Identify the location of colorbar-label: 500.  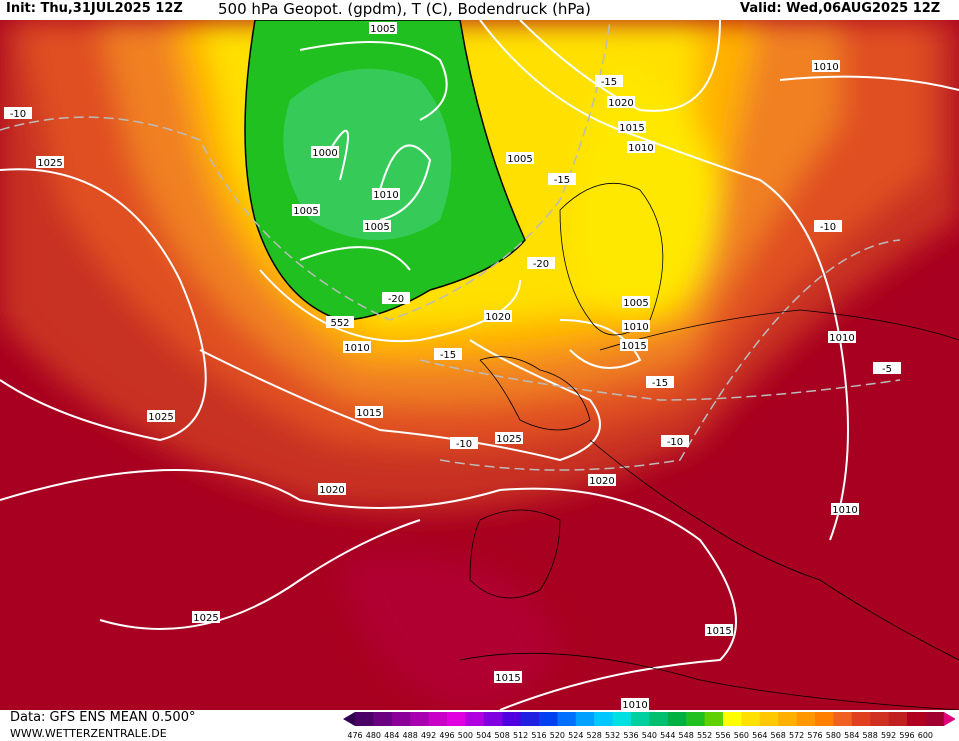
(465, 735).